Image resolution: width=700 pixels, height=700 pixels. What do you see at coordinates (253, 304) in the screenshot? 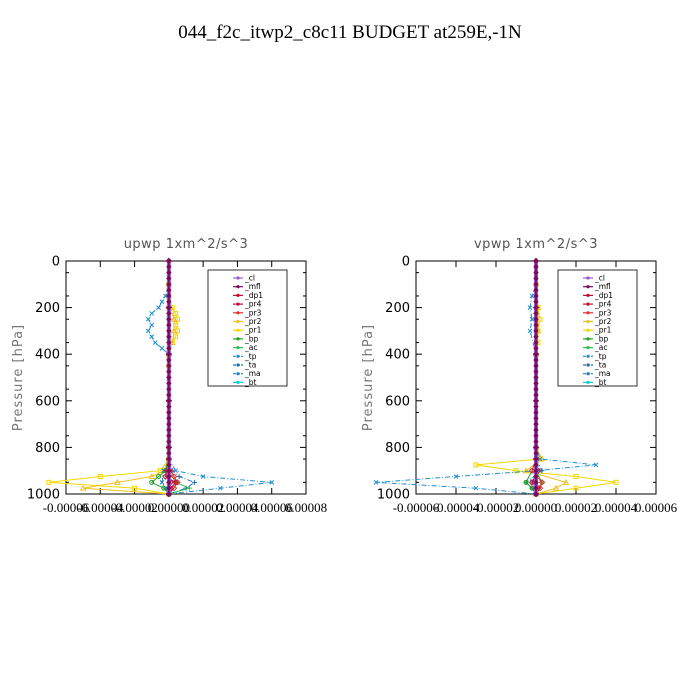
I see `legend-label: _pr4` at bounding box center [253, 304].